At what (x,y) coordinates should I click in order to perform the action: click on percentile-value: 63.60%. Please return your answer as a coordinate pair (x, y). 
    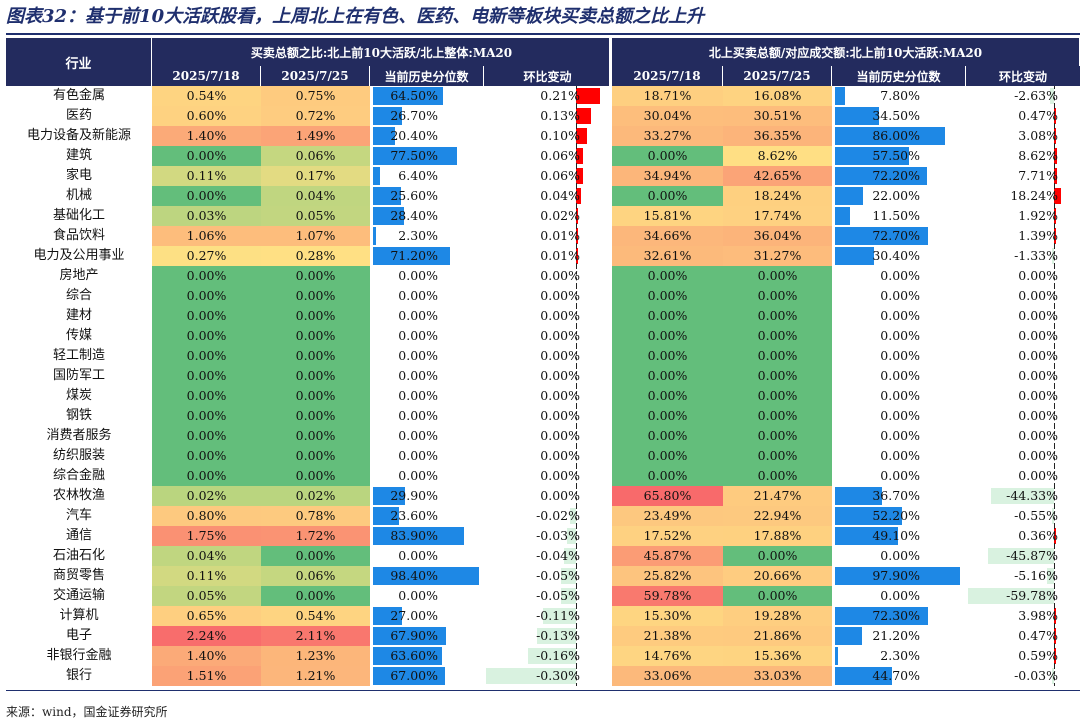
    Looking at the image, I should click on (414, 655).